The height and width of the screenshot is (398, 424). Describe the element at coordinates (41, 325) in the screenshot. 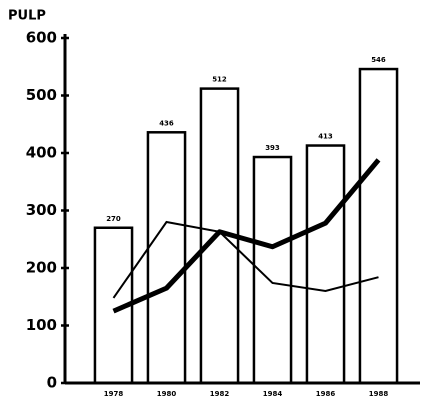

I see `y-tick-label: 100` at that location.